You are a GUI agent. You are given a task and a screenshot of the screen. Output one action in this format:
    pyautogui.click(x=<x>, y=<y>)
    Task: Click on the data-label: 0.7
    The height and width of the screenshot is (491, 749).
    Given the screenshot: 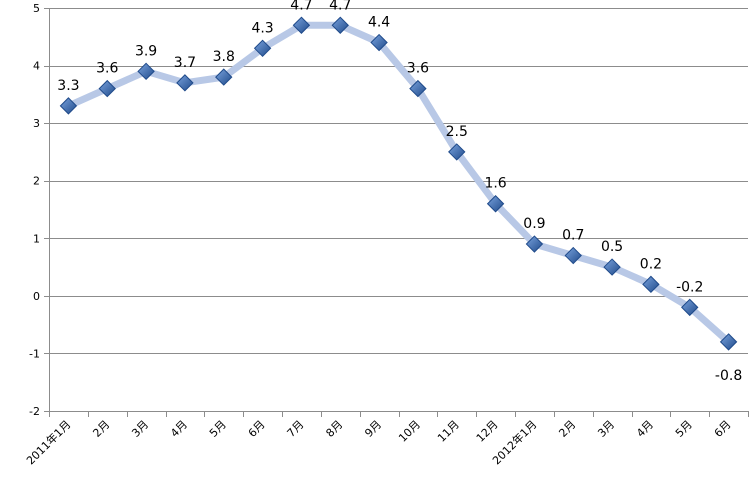 What is the action you would take?
    pyautogui.click(x=573, y=236)
    